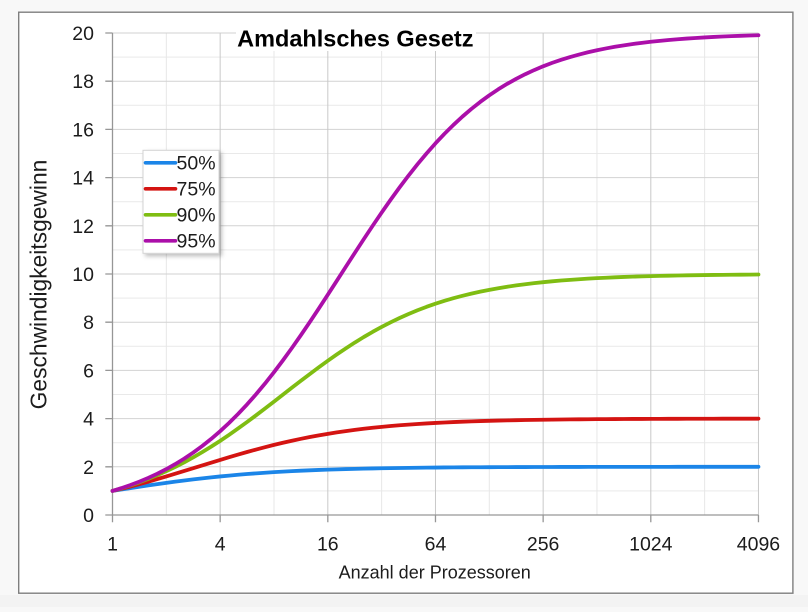 Image resolution: width=808 pixels, height=612 pixels. What do you see at coordinates (83, 227) in the screenshot?
I see `svg-text: 12` at bounding box center [83, 227].